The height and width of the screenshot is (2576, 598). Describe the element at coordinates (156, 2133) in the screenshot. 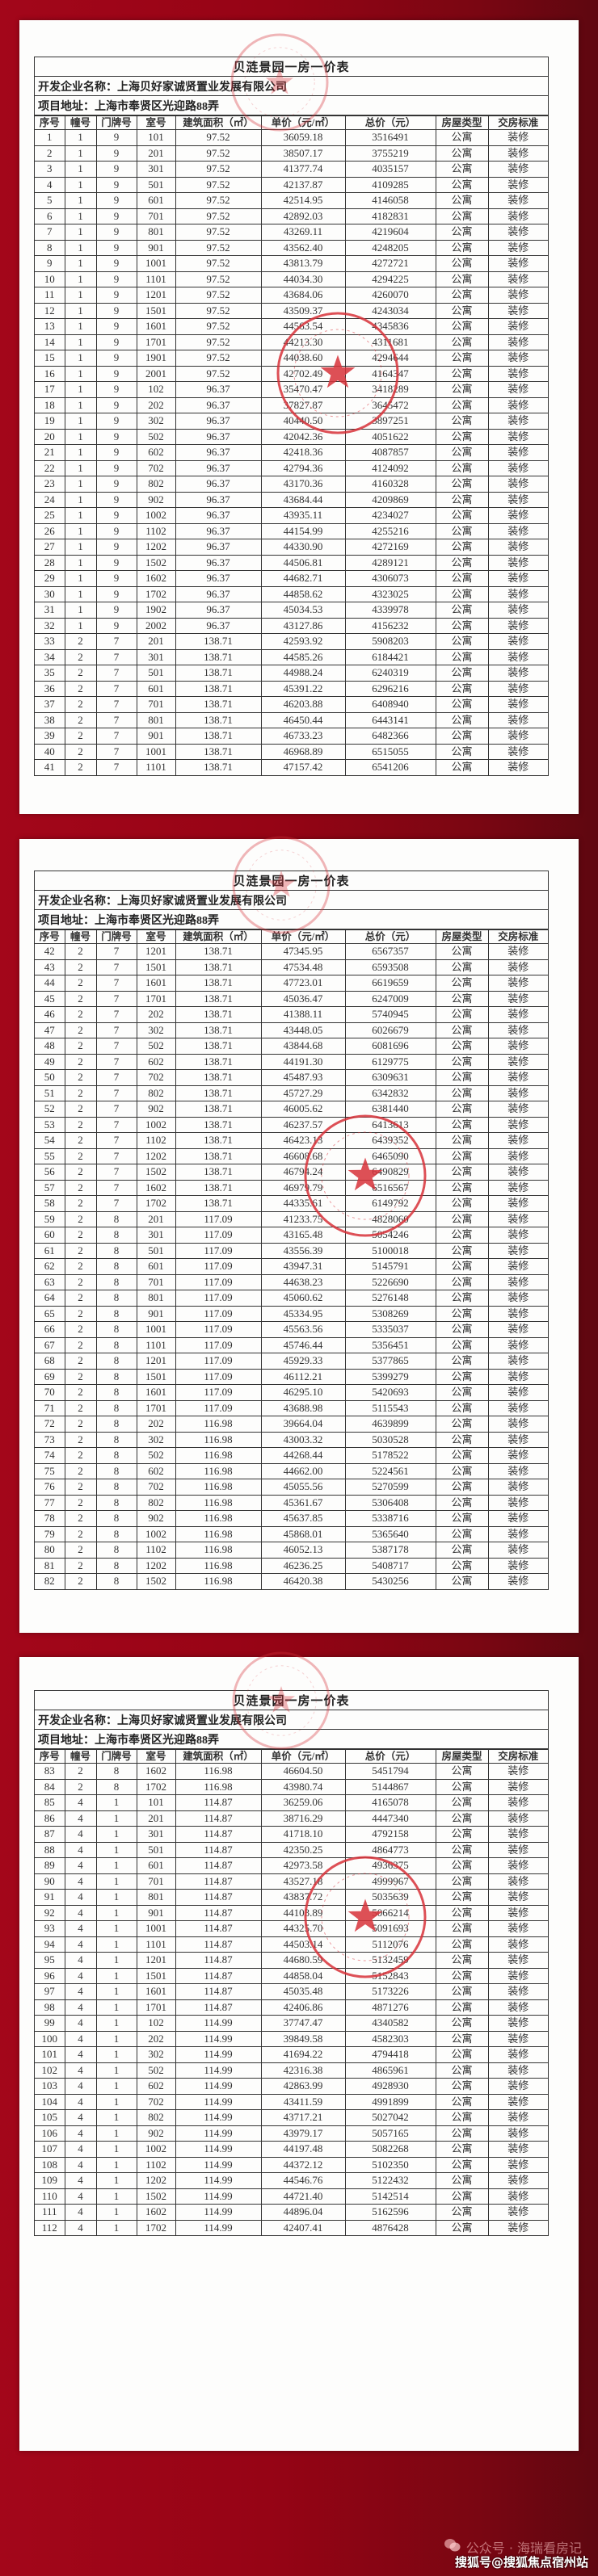

I see `table-cell: 902` at that location.